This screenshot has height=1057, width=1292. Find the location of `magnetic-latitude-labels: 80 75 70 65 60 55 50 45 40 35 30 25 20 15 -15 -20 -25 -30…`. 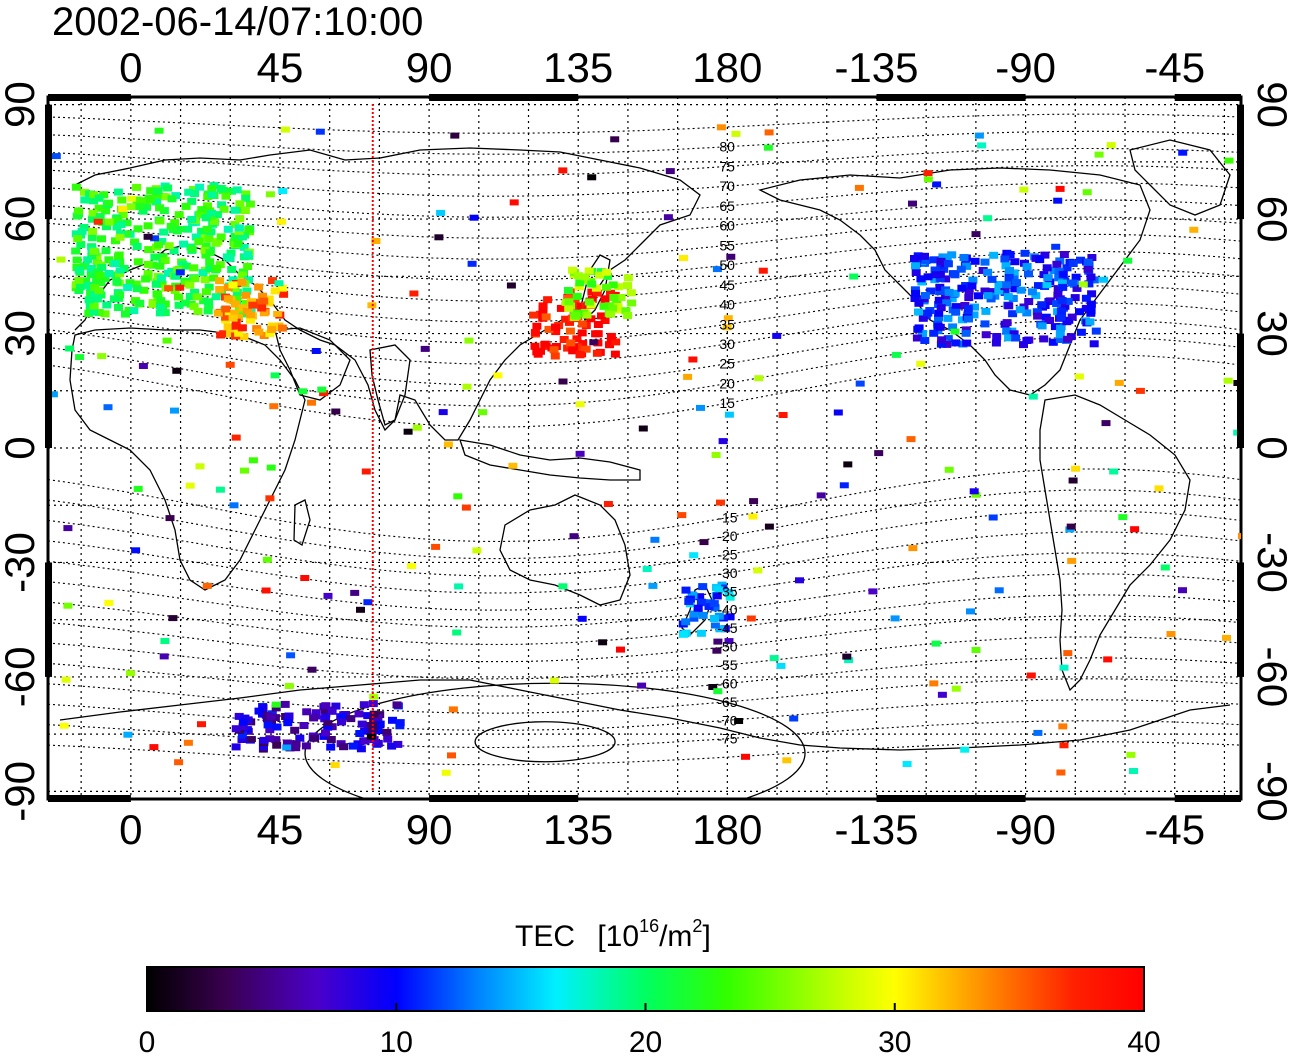

magnetic-latitude-labels: 80 75 70 65 60 55 50 45 40 35 30 25 20 15 -15 -20 -25 -30… is located at coordinates (727, 443).